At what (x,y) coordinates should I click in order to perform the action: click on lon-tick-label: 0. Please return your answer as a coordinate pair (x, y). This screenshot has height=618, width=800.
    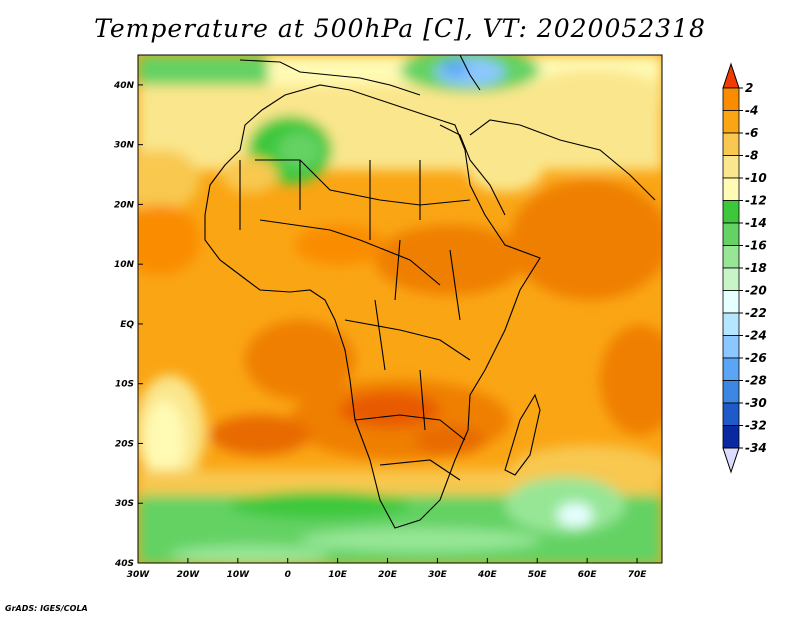
    Looking at the image, I should click on (288, 575).